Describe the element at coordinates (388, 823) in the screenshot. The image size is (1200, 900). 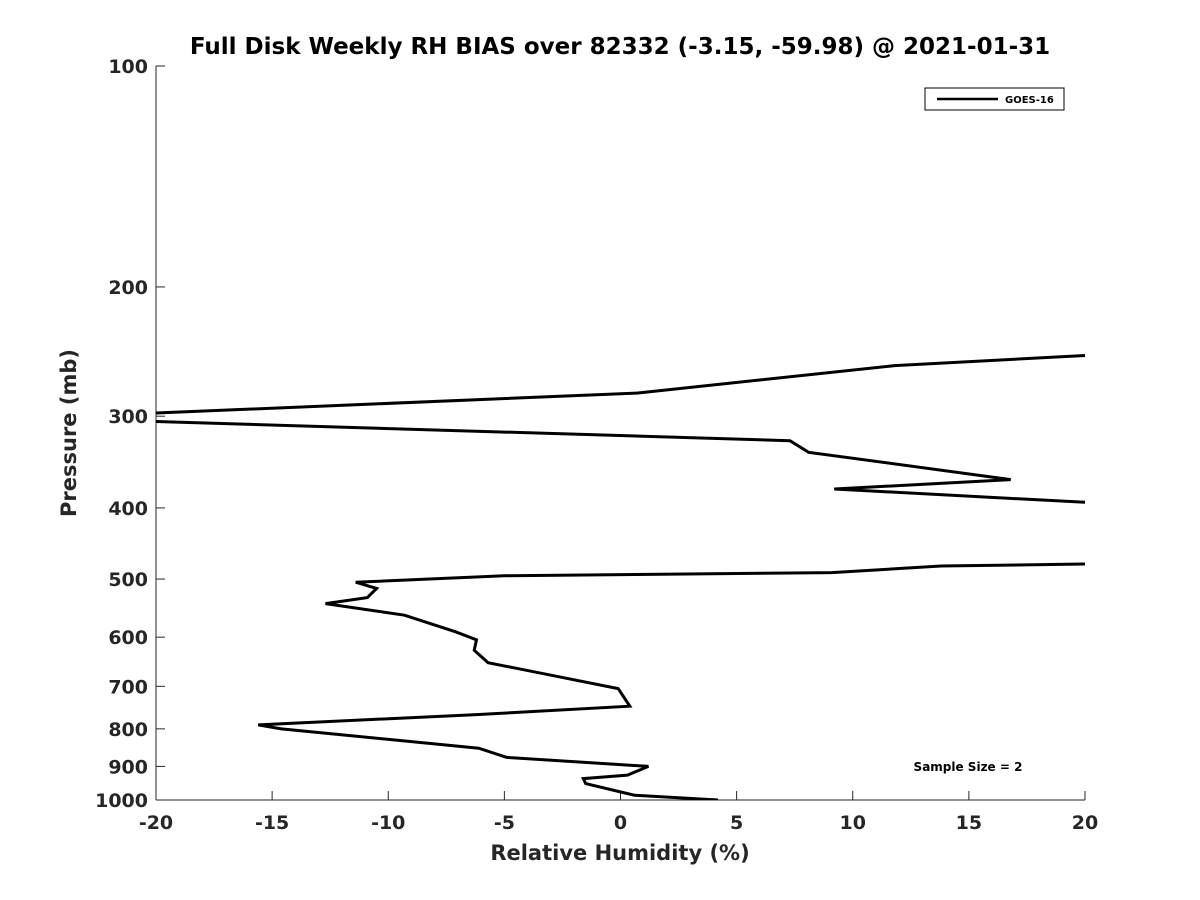
I see `x-tick-label: -10` at that location.